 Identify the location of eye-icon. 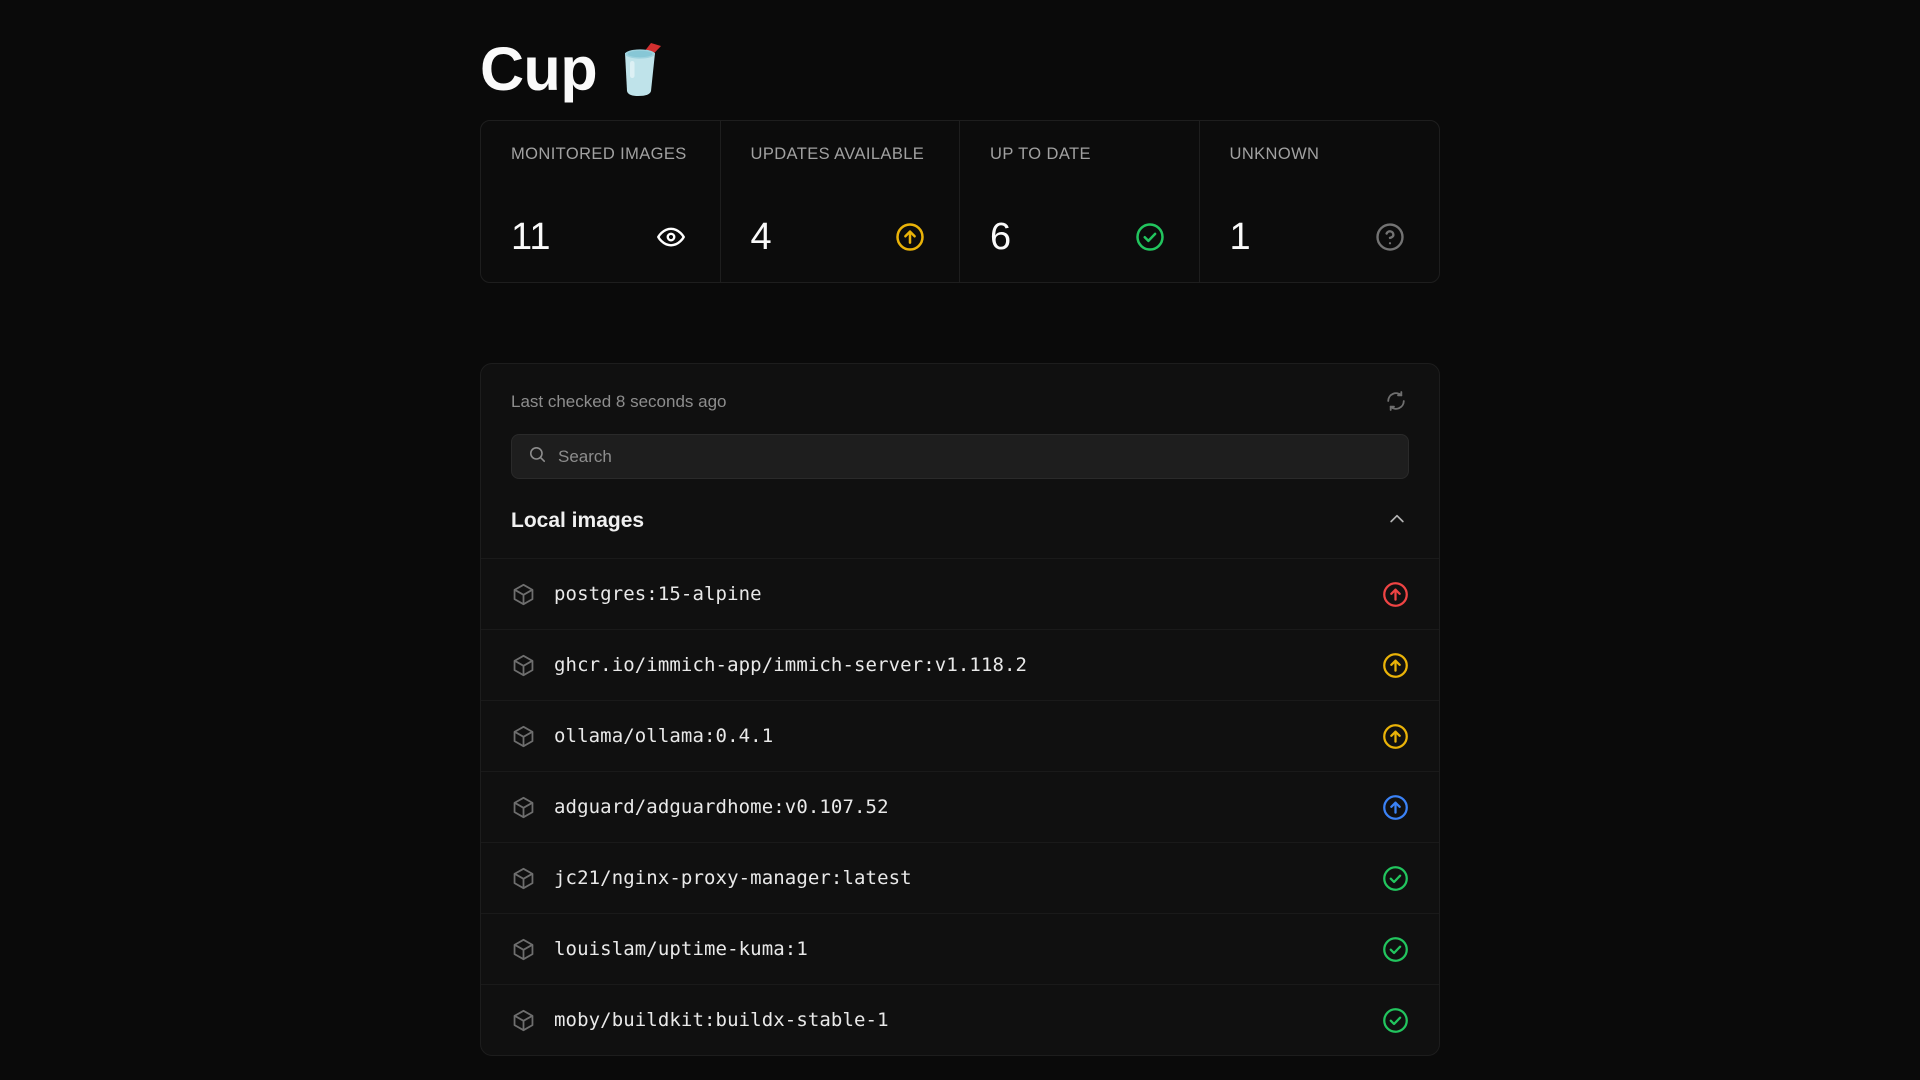
(671, 237).